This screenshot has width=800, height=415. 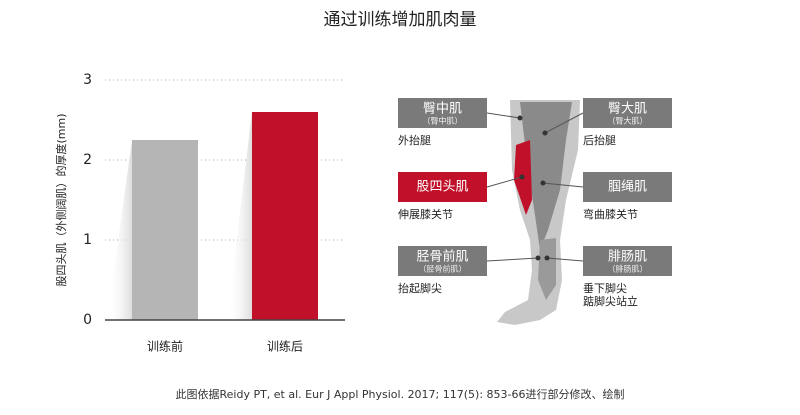 I want to click on y-tick-label: 2, so click(x=87, y=160).